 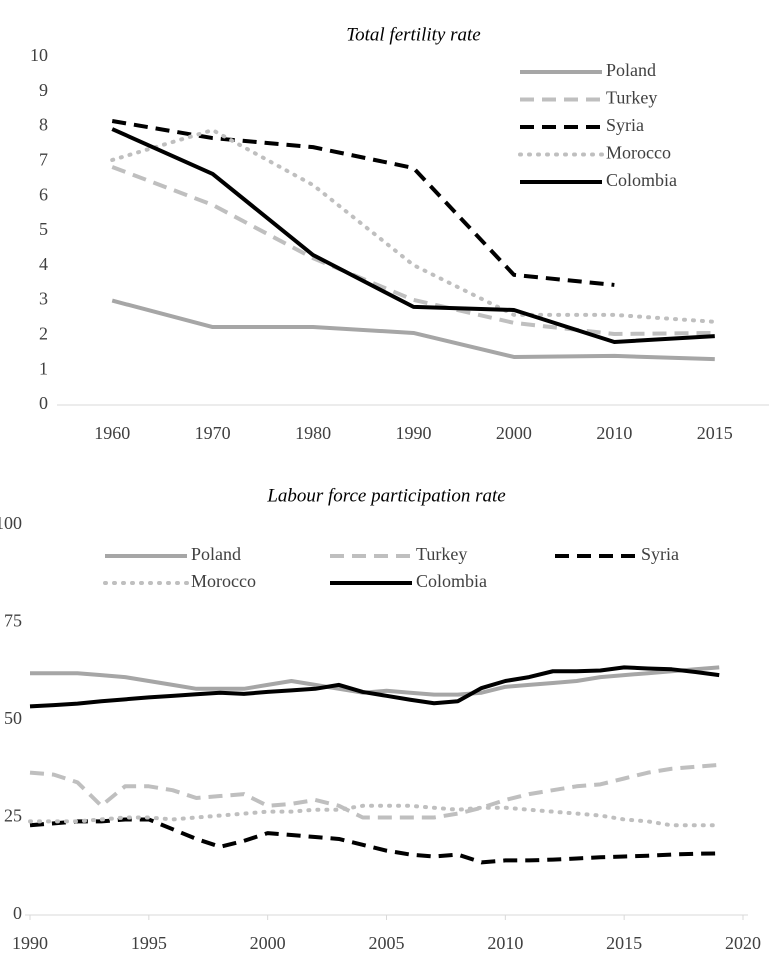 What do you see at coordinates (43, 194) in the screenshot?
I see `y-tick-label: 6` at bounding box center [43, 194].